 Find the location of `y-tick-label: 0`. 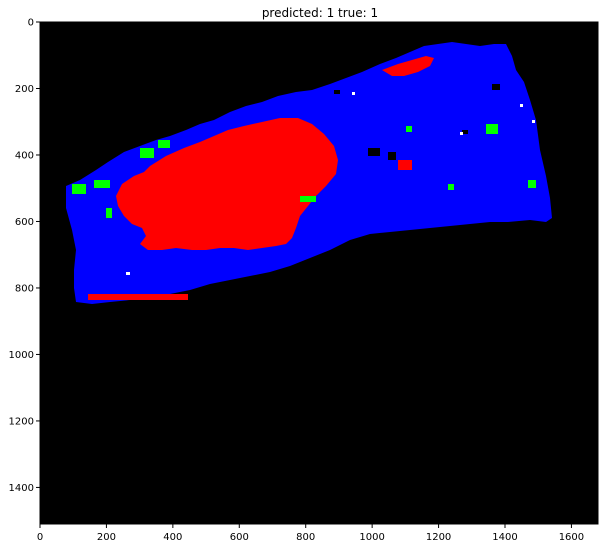

y-tick-label: 0 is located at coordinates (31, 23).